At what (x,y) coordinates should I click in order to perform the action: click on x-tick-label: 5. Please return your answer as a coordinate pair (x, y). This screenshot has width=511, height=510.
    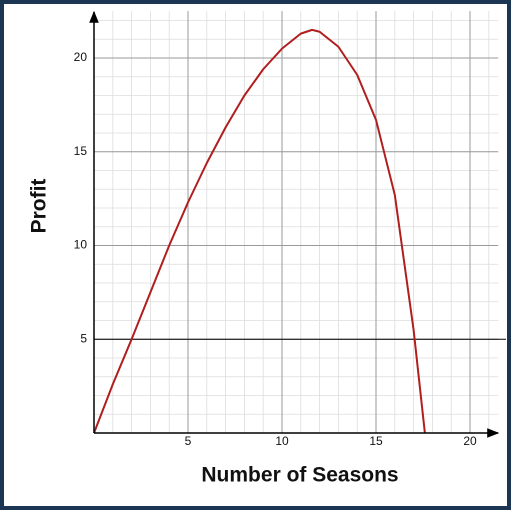
    Looking at the image, I should click on (188, 441).